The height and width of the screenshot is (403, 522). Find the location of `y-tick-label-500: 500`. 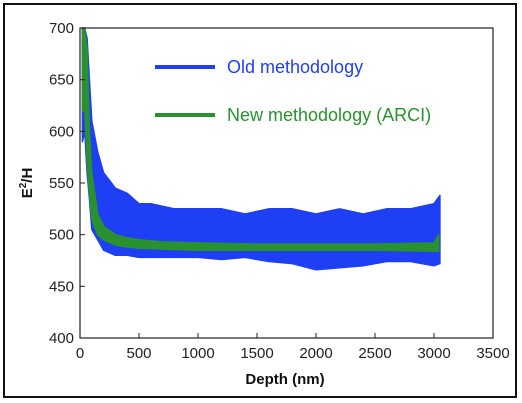

y-tick-label-500: 500 is located at coordinates (61, 235).